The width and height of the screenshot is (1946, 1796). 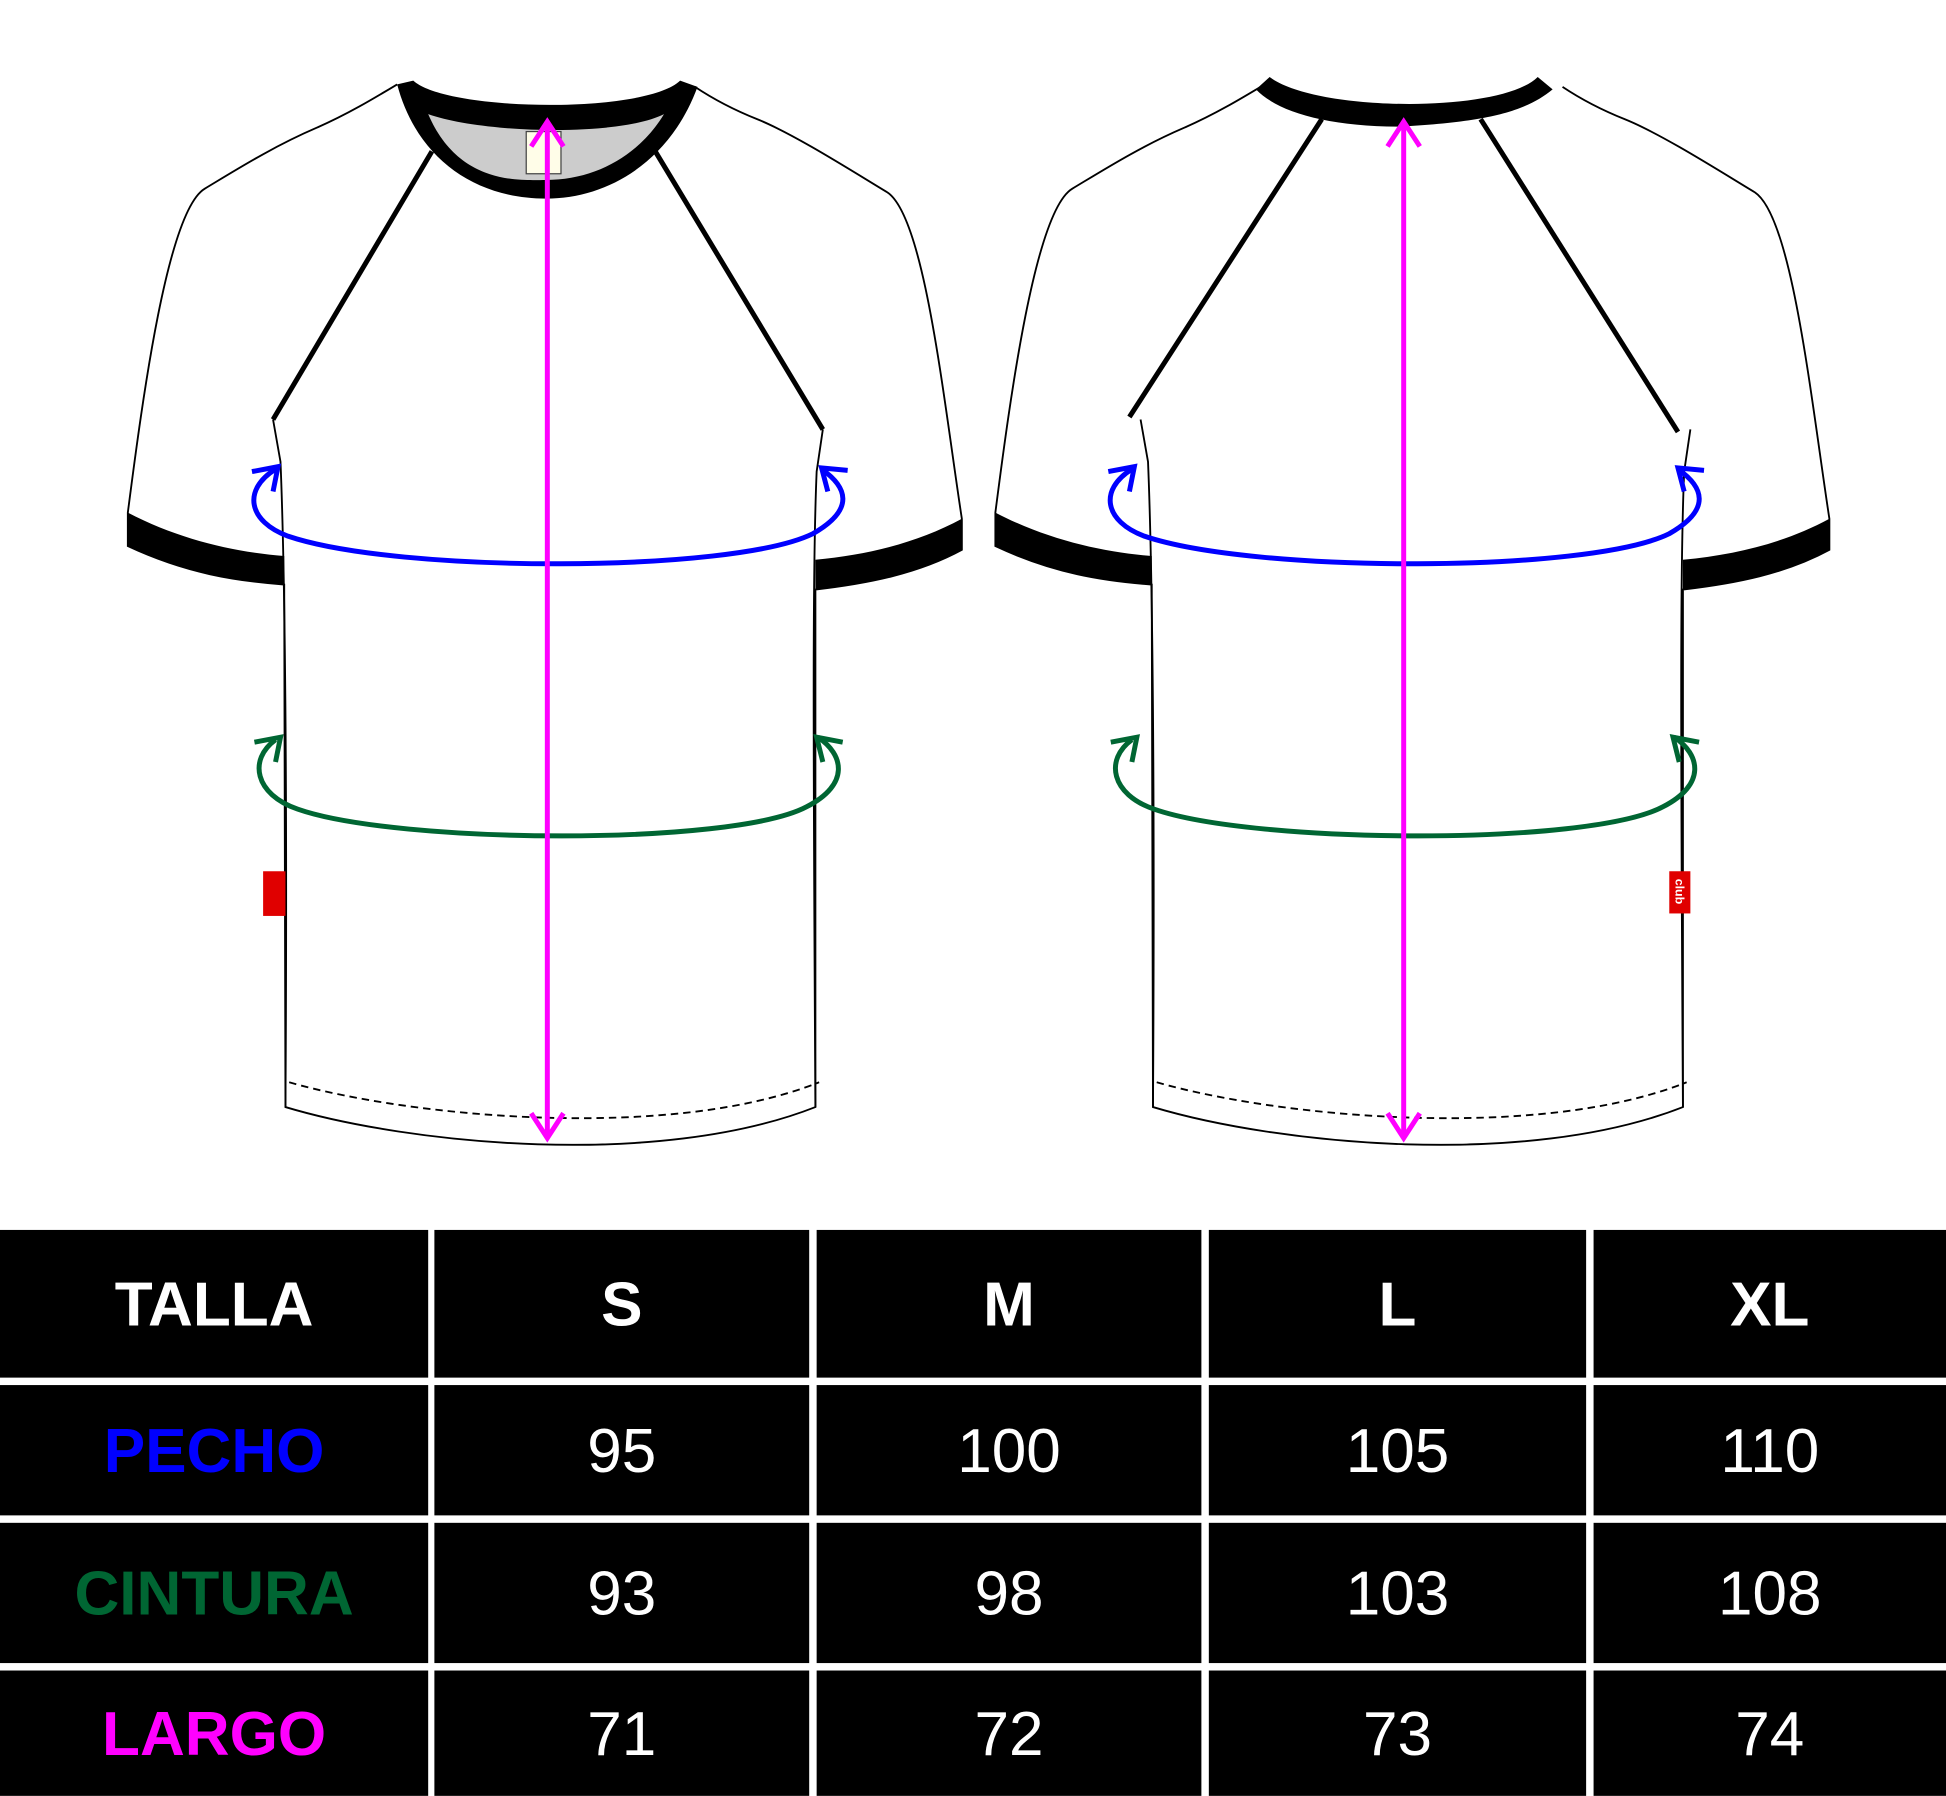 What do you see at coordinates (1009, 1733) in the screenshot?
I see `value-largo-m: 72` at bounding box center [1009, 1733].